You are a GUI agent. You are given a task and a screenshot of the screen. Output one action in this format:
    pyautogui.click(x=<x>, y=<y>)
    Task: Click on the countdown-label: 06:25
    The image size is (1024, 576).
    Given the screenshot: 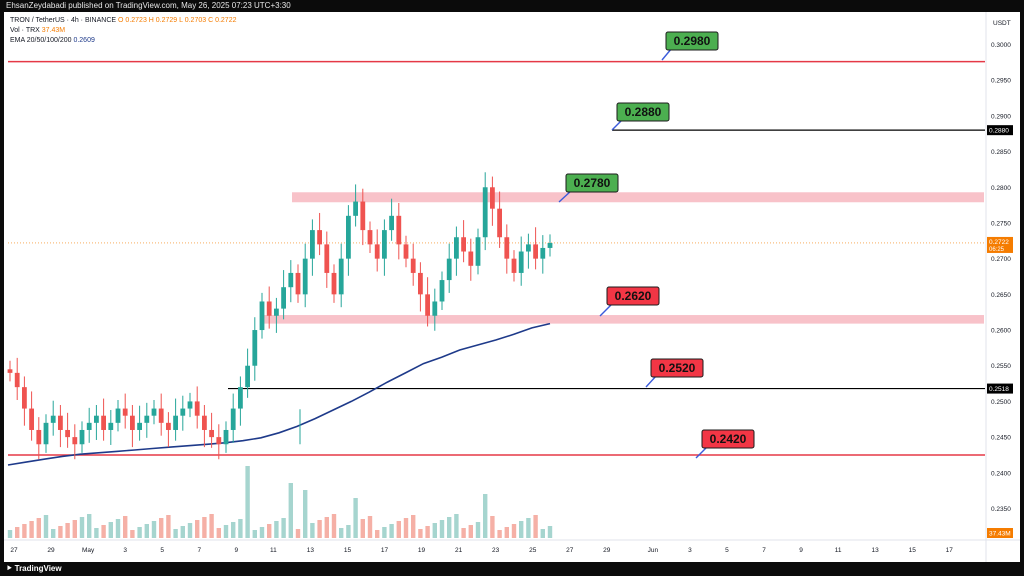 What is the action you would take?
    pyautogui.click(x=997, y=250)
    